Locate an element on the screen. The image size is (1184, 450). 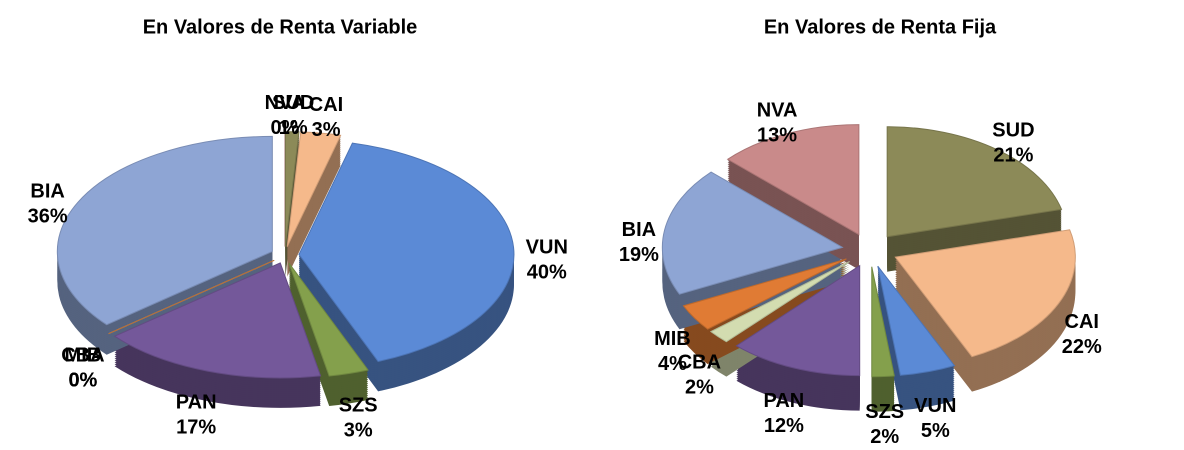
value-label: 5% is located at coordinates (935, 431).